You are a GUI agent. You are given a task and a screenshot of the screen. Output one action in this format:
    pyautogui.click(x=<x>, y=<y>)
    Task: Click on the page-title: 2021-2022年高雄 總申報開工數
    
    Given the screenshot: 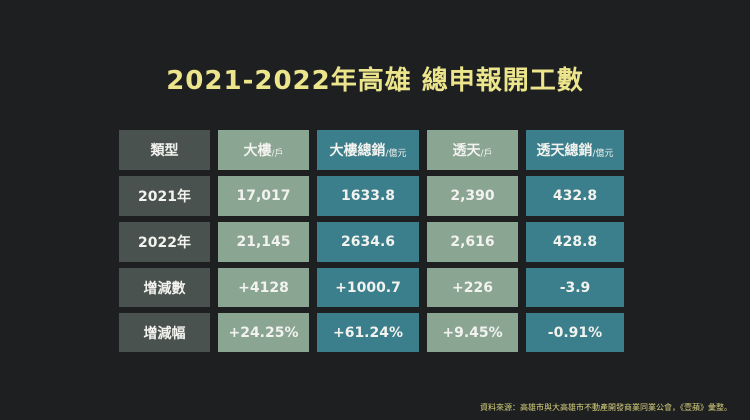 What is the action you would take?
    pyautogui.click(x=375, y=81)
    